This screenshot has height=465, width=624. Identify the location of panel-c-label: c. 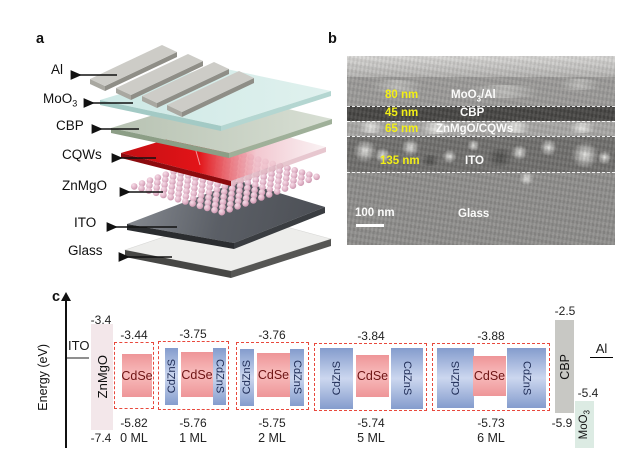
(56, 297).